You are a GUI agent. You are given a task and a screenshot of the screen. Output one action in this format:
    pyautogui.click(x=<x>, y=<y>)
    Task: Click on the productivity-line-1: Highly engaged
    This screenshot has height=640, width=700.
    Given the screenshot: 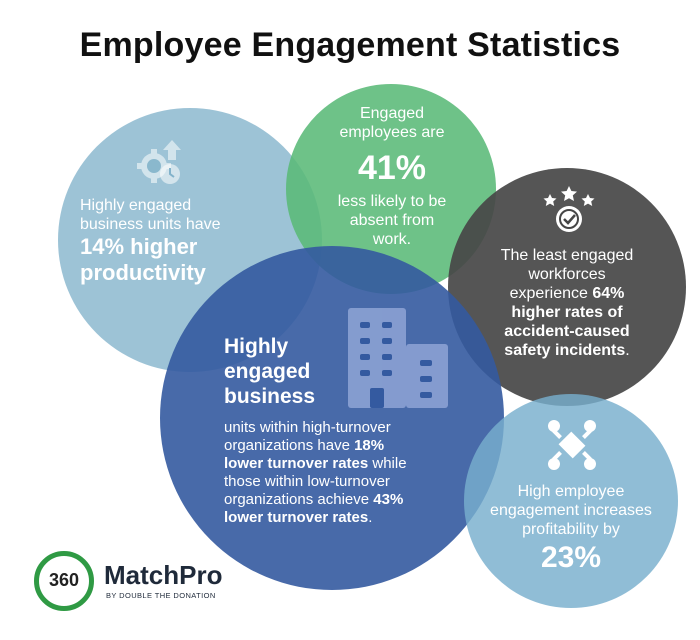 What is the action you would take?
    pyautogui.click(x=136, y=205)
    